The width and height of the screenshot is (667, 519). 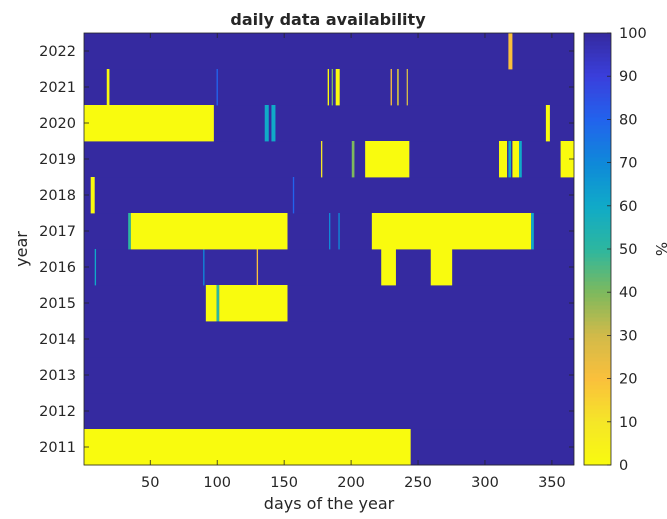 What do you see at coordinates (329, 303) in the screenshot?
I see `row-2015` at bounding box center [329, 303].